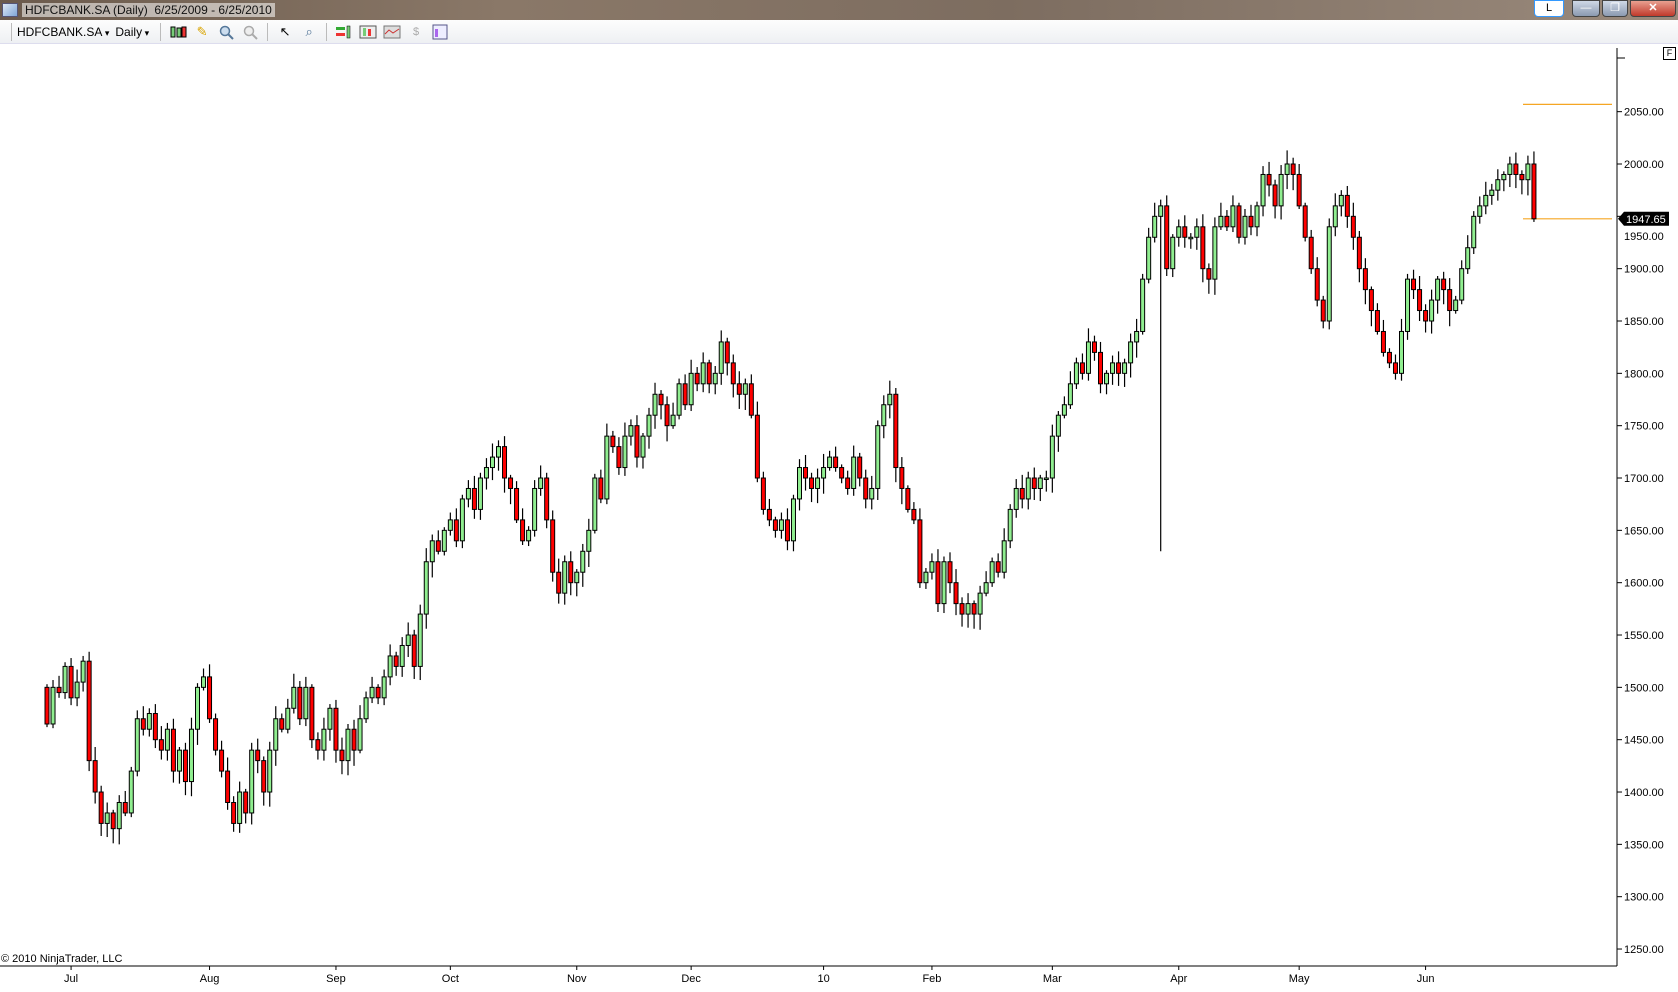  I want to click on indicators-icon, so click(344, 32).